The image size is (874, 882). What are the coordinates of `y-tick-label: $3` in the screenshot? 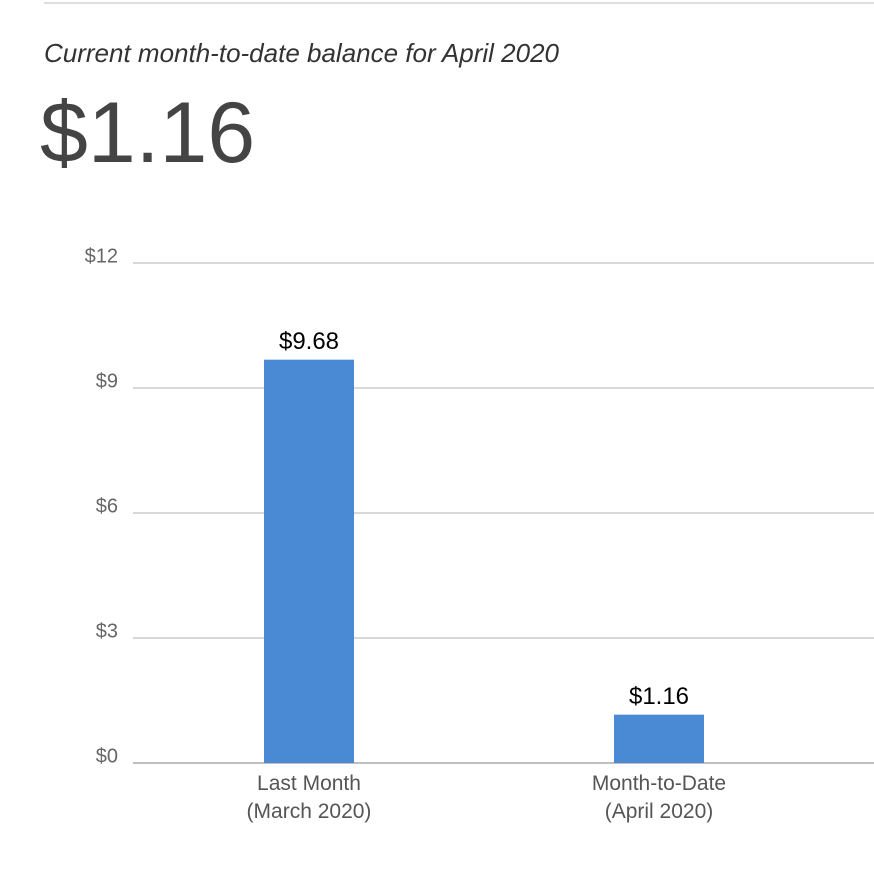 It's located at (107, 631).